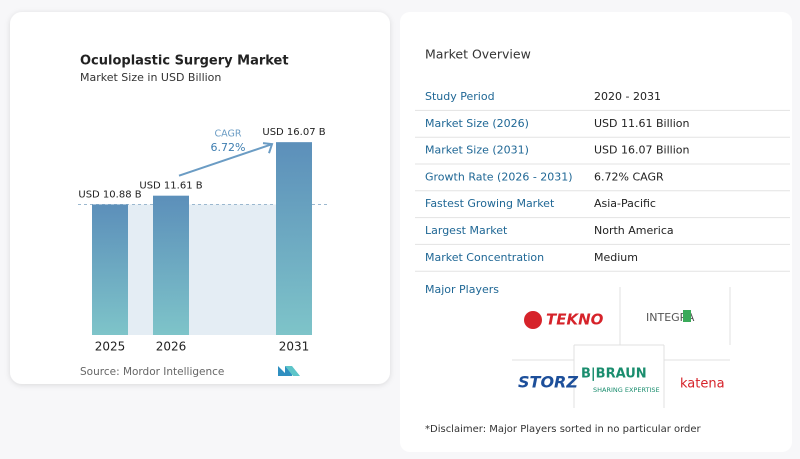 The width and height of the screenshot is (800, 459). What do you see at coordinates (484, 257) in the screenshot?
I see `overview-label: Market Concentration` at bounding box center [484, 257].